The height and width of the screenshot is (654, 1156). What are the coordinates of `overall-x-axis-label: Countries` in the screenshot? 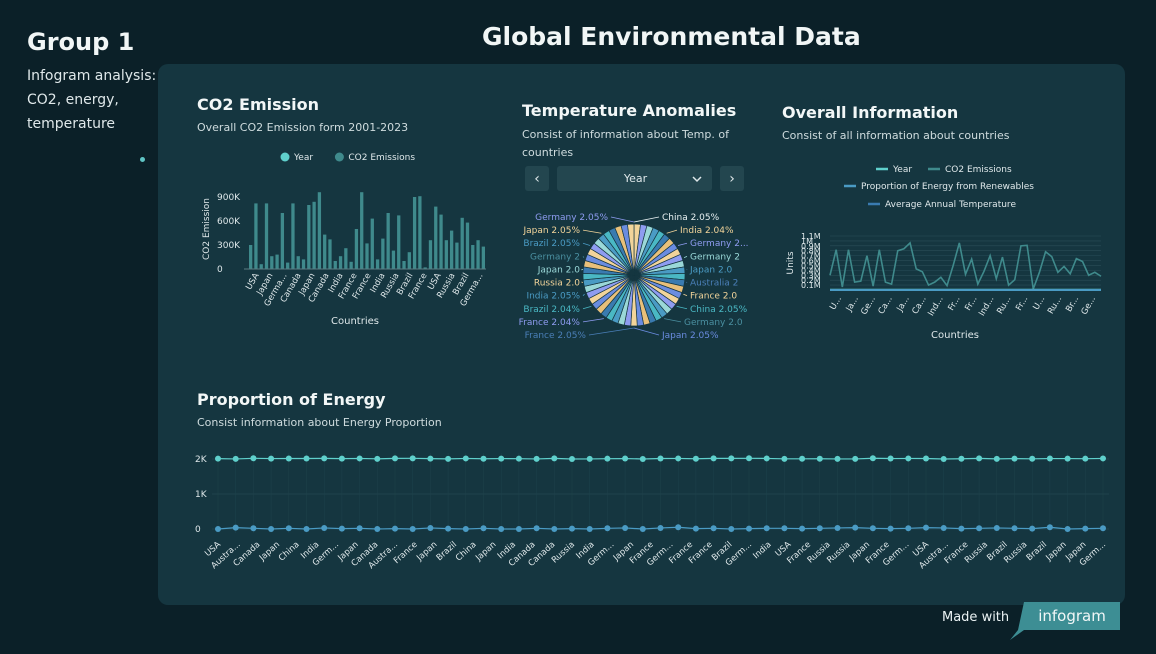 It's located at (955, 335).